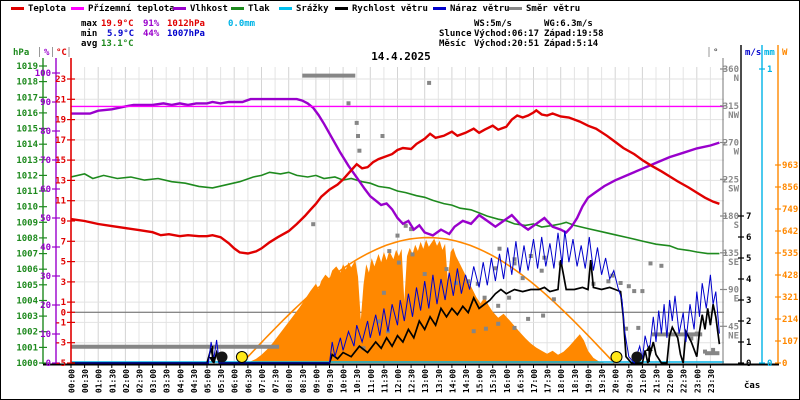 The image size is (800, 400). What do you see at coordinates (616, 381) in the screenshot?
I see `svg-text: 20:00` at bounding box center [616, 381].